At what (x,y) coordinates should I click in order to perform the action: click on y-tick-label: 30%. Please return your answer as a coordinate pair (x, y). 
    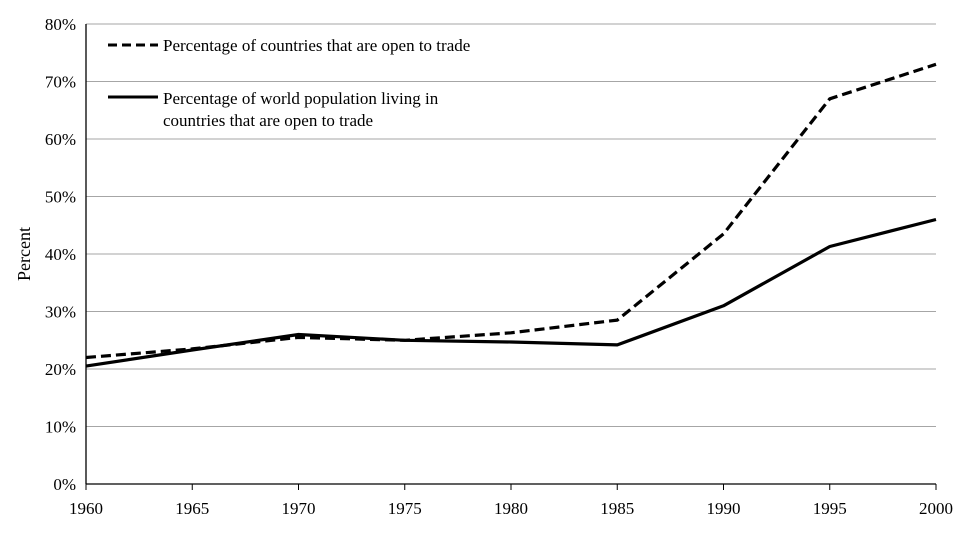
    Looking at the image, I should click on (60, 312).